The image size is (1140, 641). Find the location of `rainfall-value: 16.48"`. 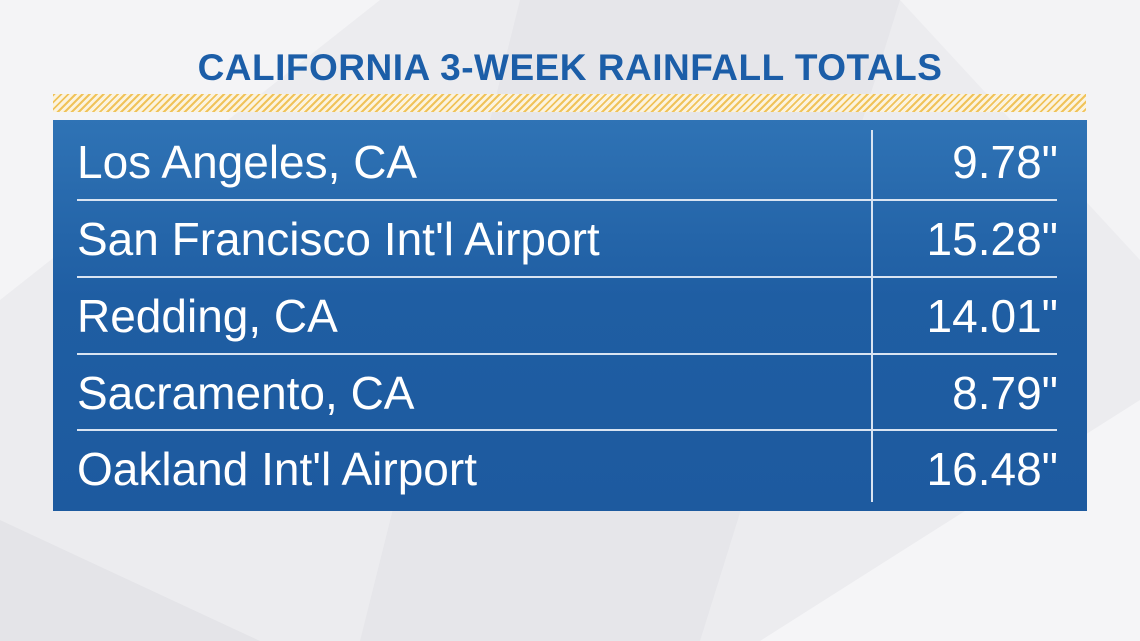

rainfall-value: 16.48" is located at coordinates (992, 469).